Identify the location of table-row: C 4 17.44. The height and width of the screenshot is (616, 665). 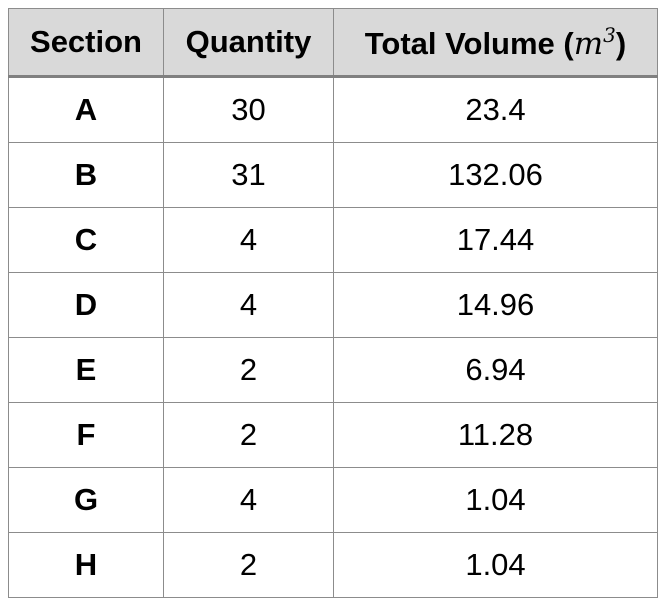
(333, 240).